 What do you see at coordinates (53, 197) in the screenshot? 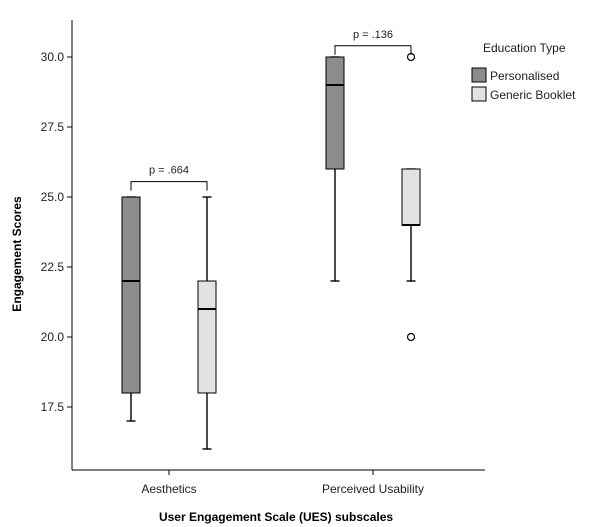
I see `y-tick-label: 25.0` at bounding box center [53, 197].